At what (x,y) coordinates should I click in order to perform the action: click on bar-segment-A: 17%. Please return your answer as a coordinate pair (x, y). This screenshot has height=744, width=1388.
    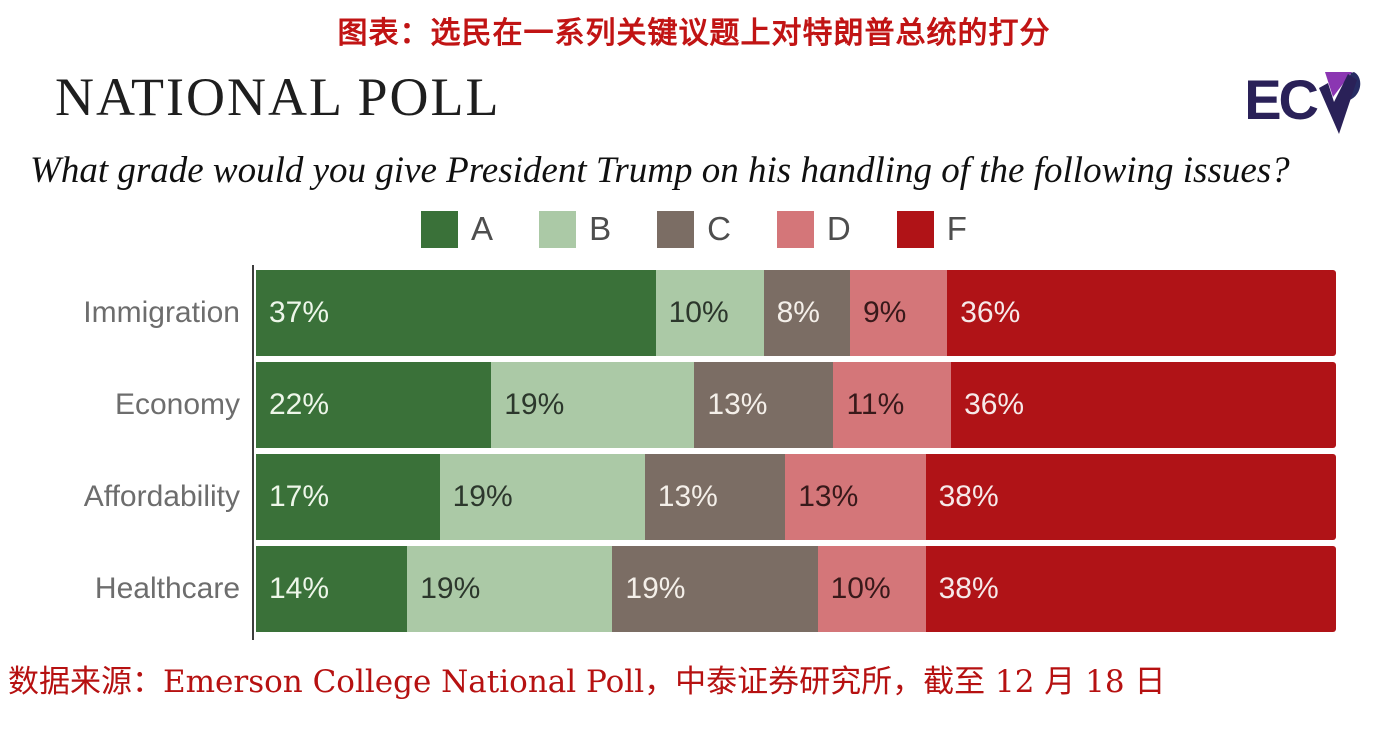
    Looking at the image, I should click on (348, 497).